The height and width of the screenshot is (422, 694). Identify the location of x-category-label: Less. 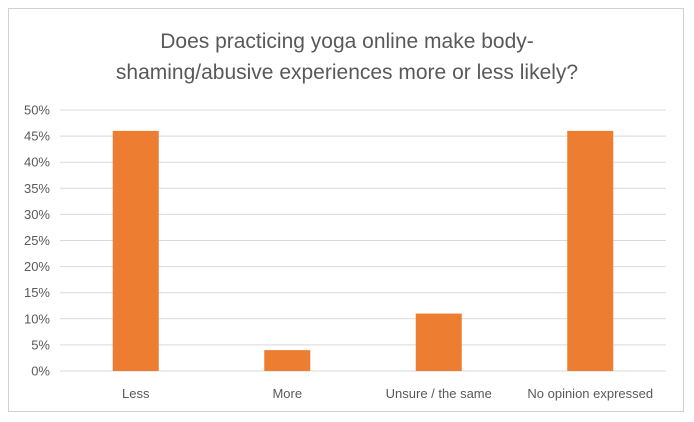
(136, 393).